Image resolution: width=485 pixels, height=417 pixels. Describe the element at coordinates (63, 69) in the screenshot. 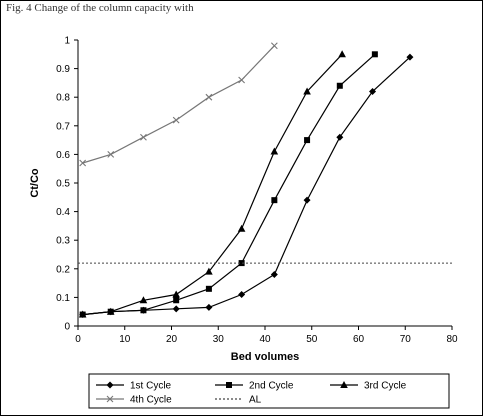

I see `y-tick-label: 0.9` at that location.